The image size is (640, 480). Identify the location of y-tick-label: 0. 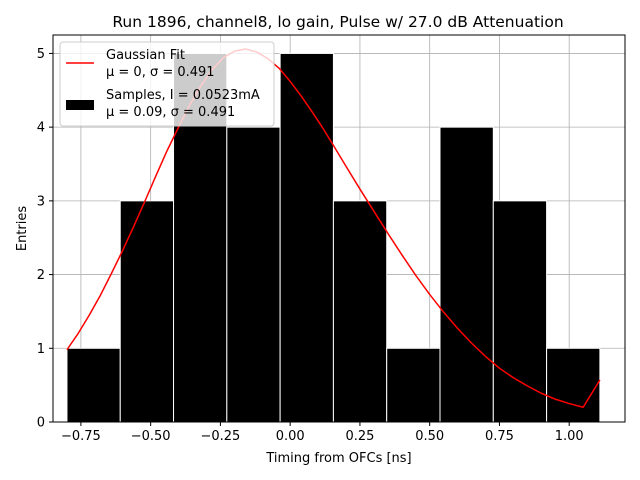
(41, 423).